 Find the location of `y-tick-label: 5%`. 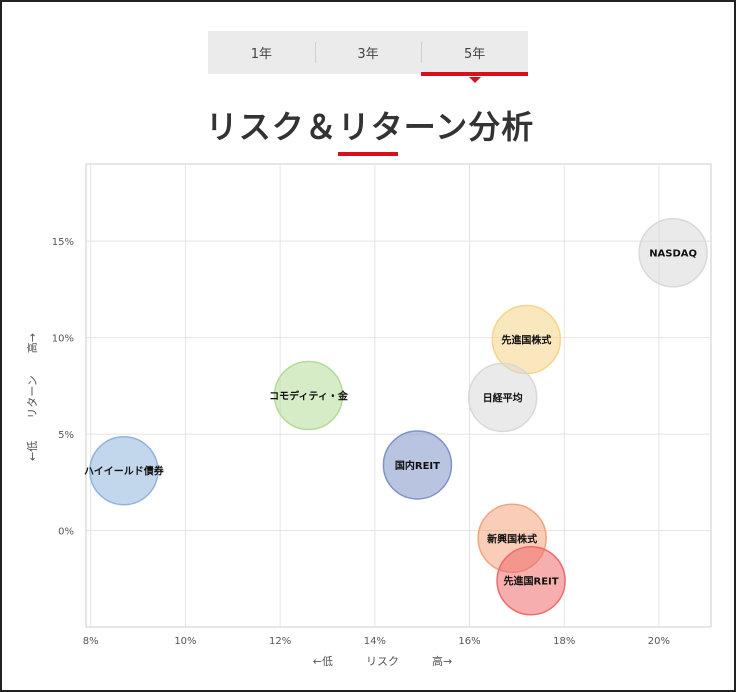

y-tick-label: 5% is located at coordinates (66, 435).